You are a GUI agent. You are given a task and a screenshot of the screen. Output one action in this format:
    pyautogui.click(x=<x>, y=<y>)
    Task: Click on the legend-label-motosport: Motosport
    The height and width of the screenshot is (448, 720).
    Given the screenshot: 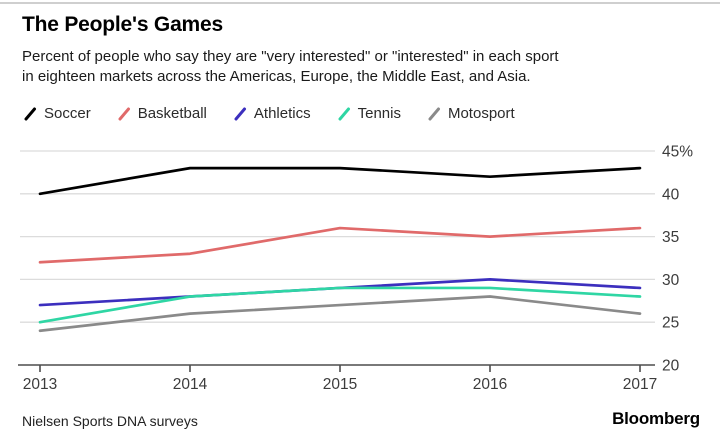 What is the action you would take?
    pyautogui.click(x=481, y=113)
    